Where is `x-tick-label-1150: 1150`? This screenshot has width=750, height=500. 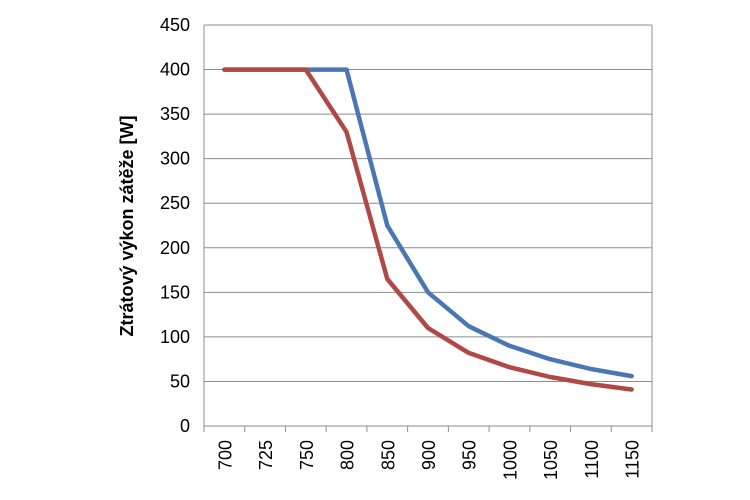
x-tick-label-1150: 1150 is located at coordinates (633, 459).